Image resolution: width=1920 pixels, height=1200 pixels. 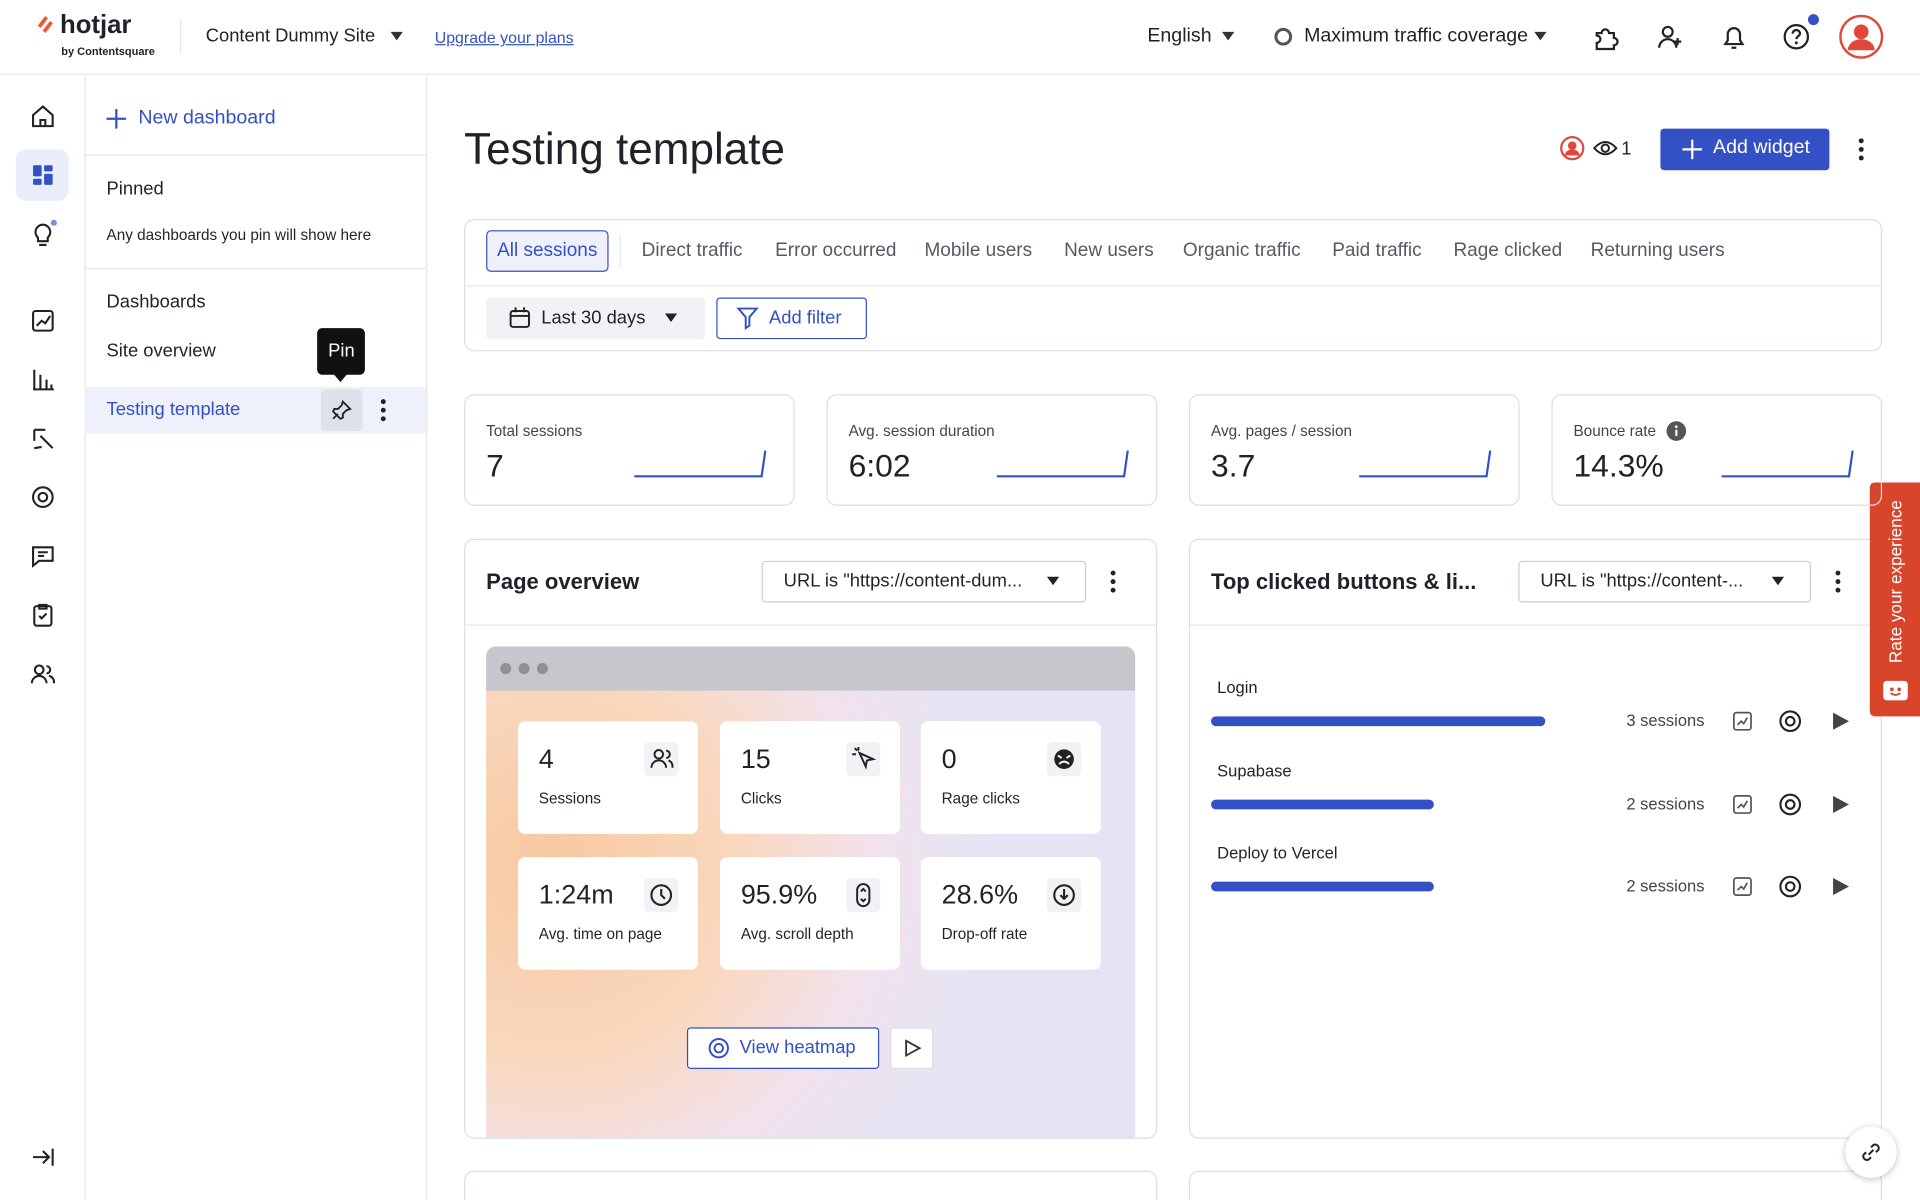 What do you see at coordinates (1179, 36) in the screenshot?
I see `language-selector: English` at bounding box center [1179, 36].